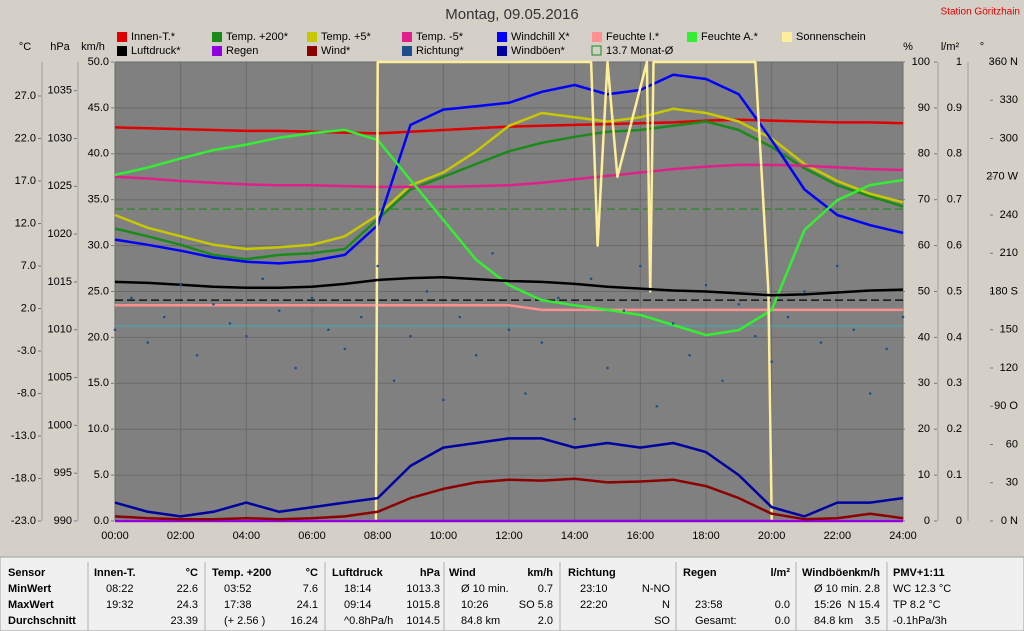 The image size is (1024, 631). What do you see at coordinates (115, 536) in the screenshot?
I see `x-tick-label: 00:00` at bounding box center [115, 536].